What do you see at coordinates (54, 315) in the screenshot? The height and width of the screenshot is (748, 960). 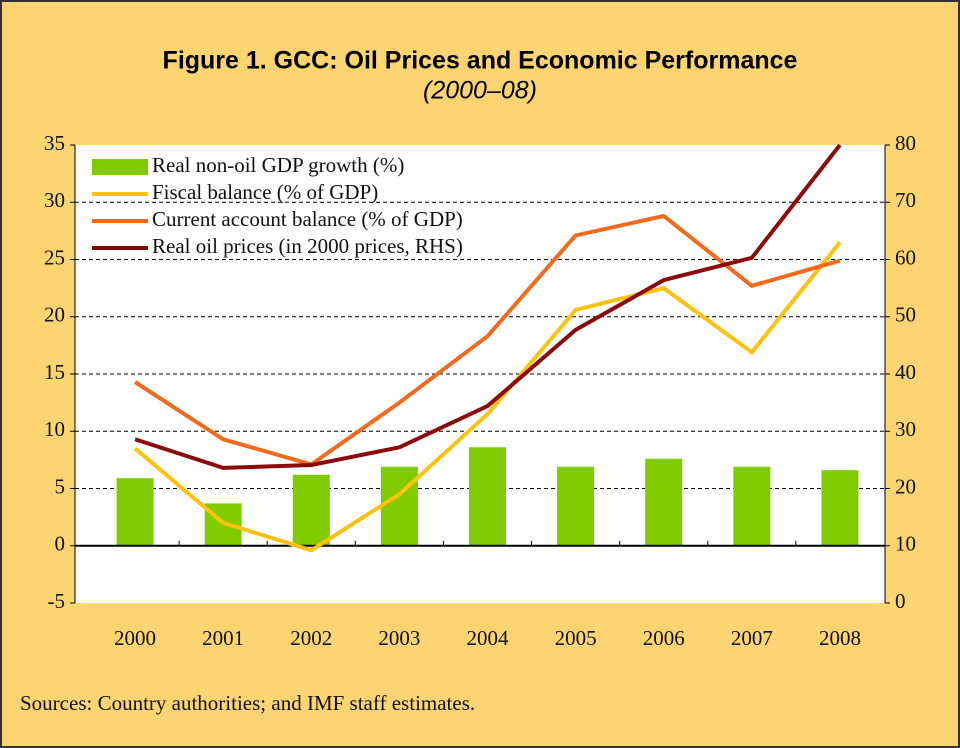 I see `y-tick-label: 20` at bounding box center [54, 315].